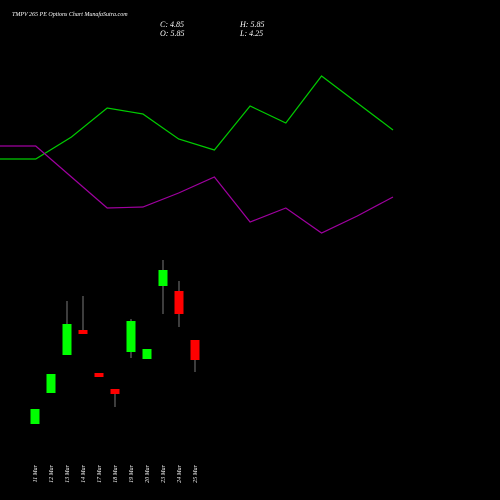  I want to click on x-tick-label: 19 Mar, so click(132, 473).